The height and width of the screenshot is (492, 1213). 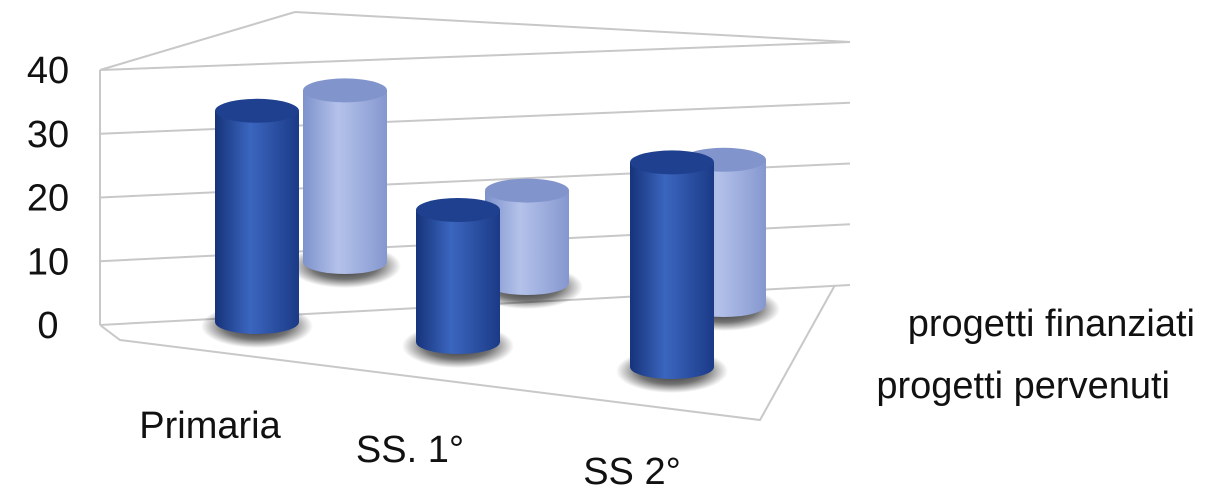 What do you see at coordinates (345, 90) in the screenshot?
I see `bar-progetti-finanziati-0-top` at bounding box center [345, 90].